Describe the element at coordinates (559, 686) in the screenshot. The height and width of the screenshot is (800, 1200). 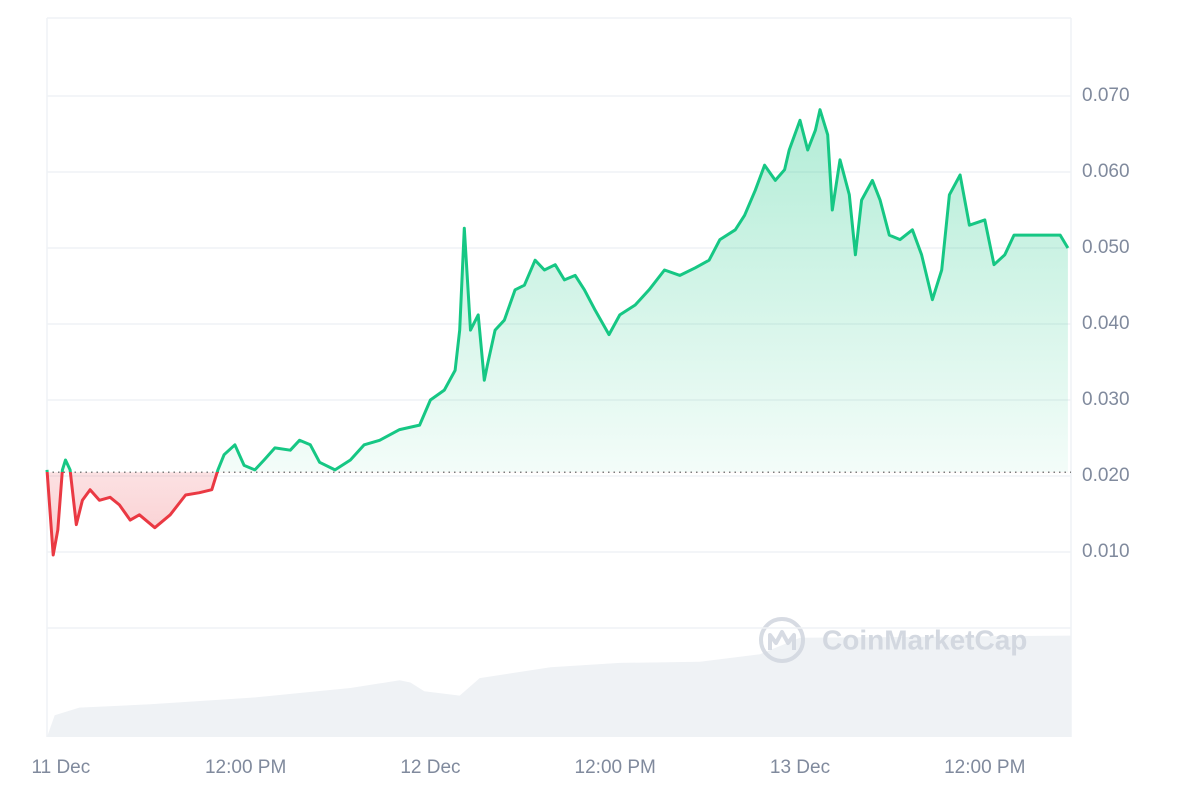
I see `volume-area` at that location.